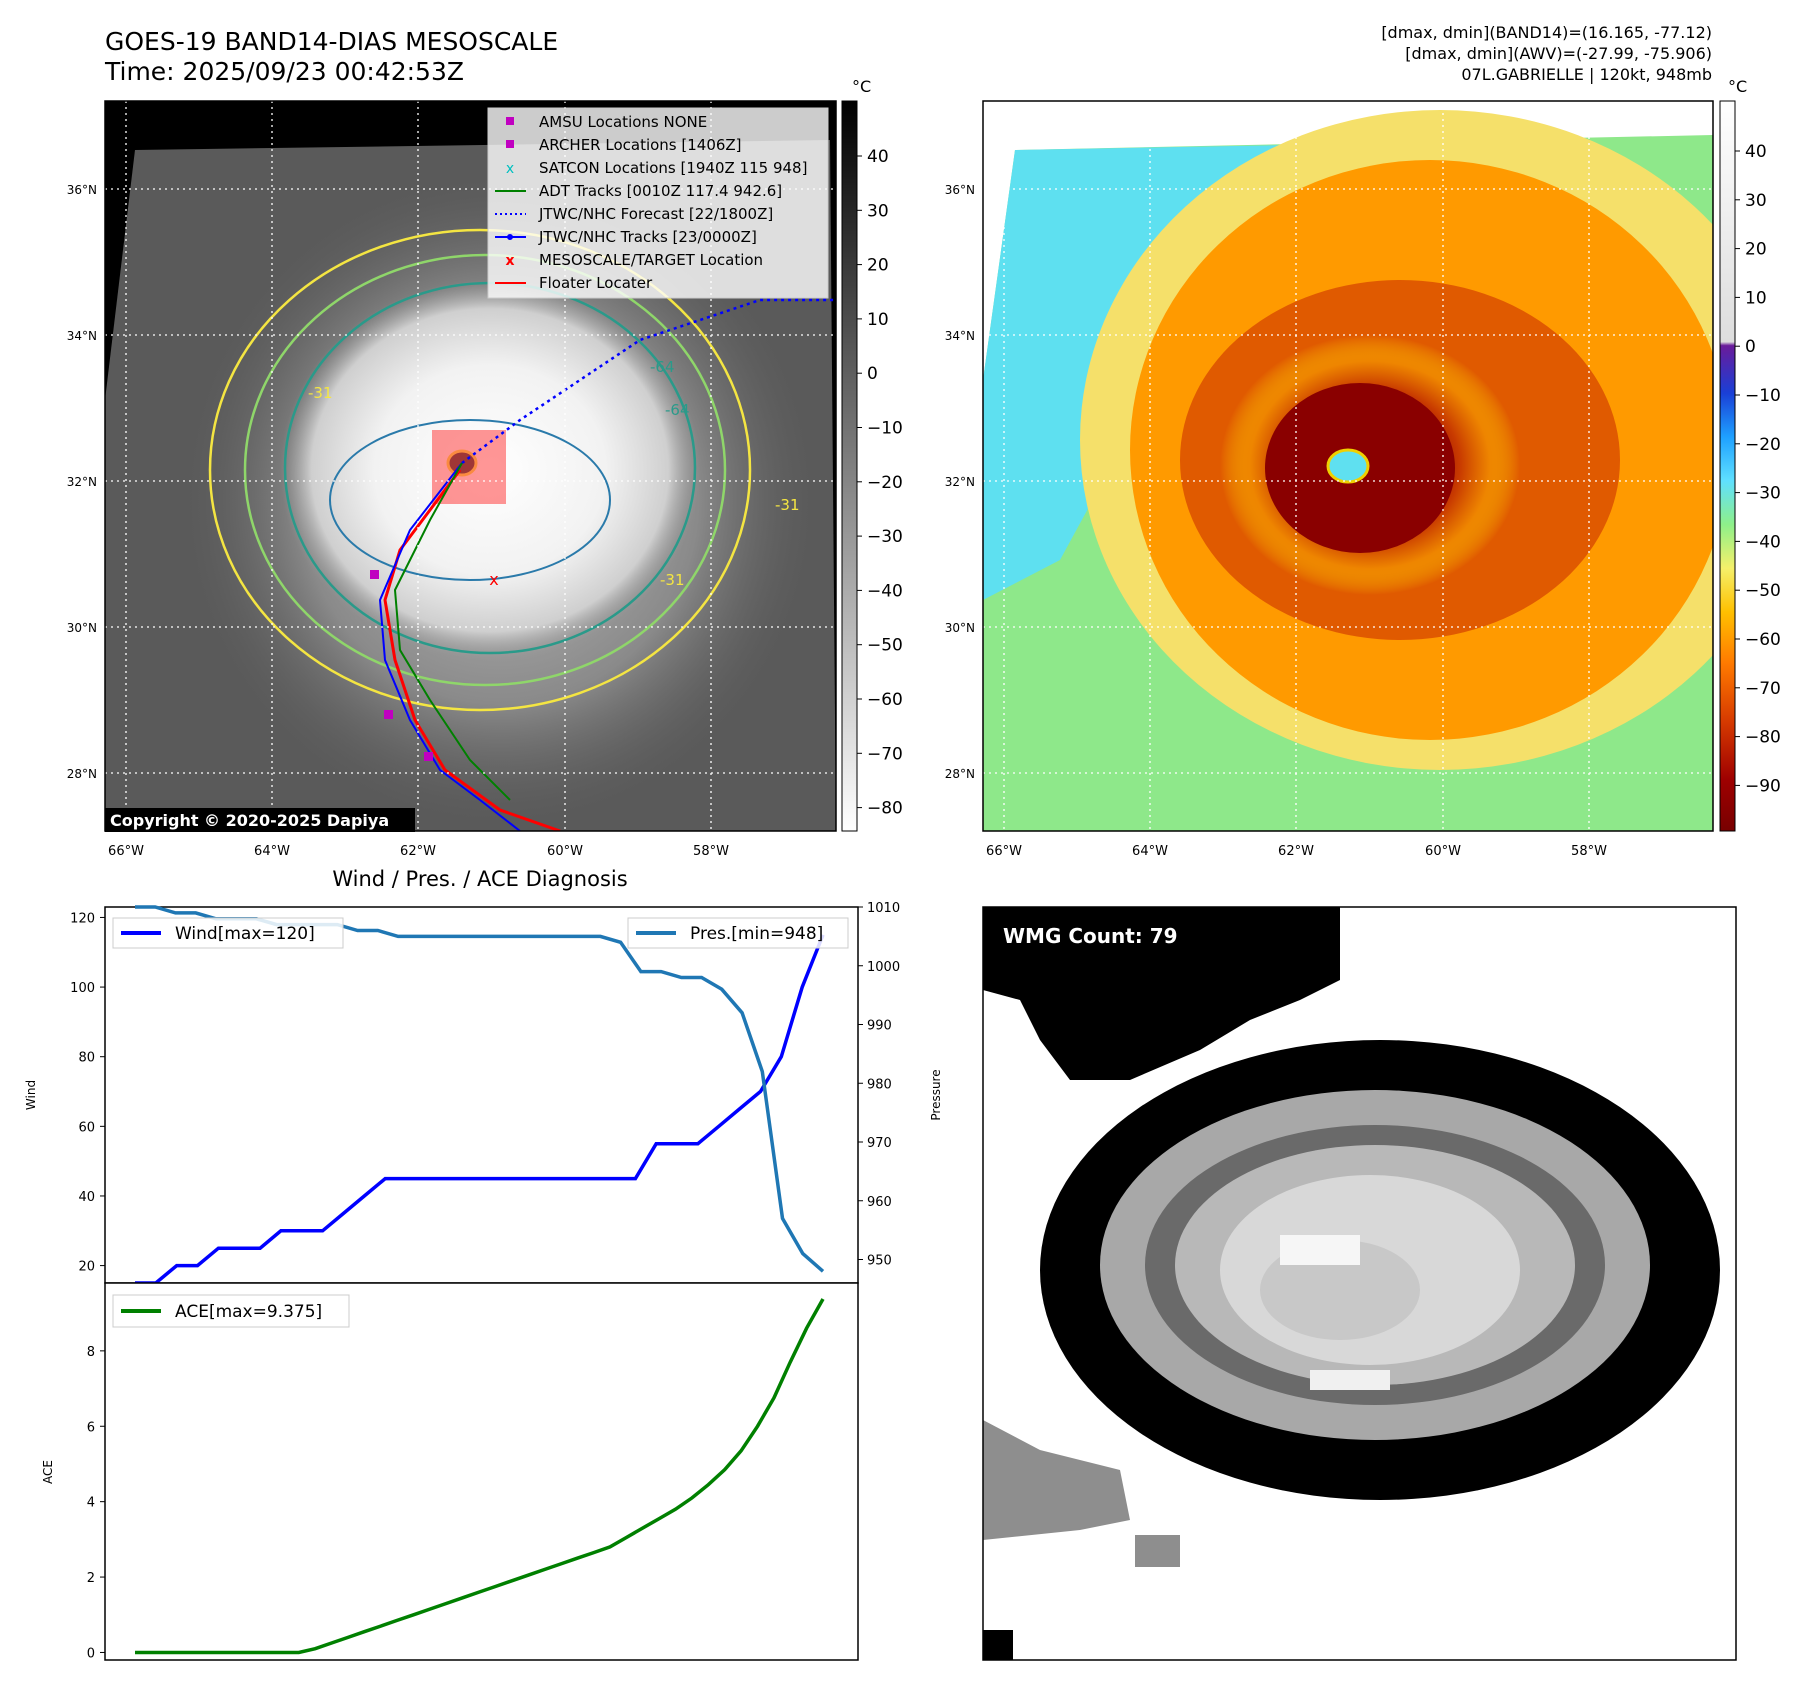  What do you see at coordinates (623, 122) in the screenshot?
I see `legend-label: AMSU Locations NONE` at bounding box center [623, 122].